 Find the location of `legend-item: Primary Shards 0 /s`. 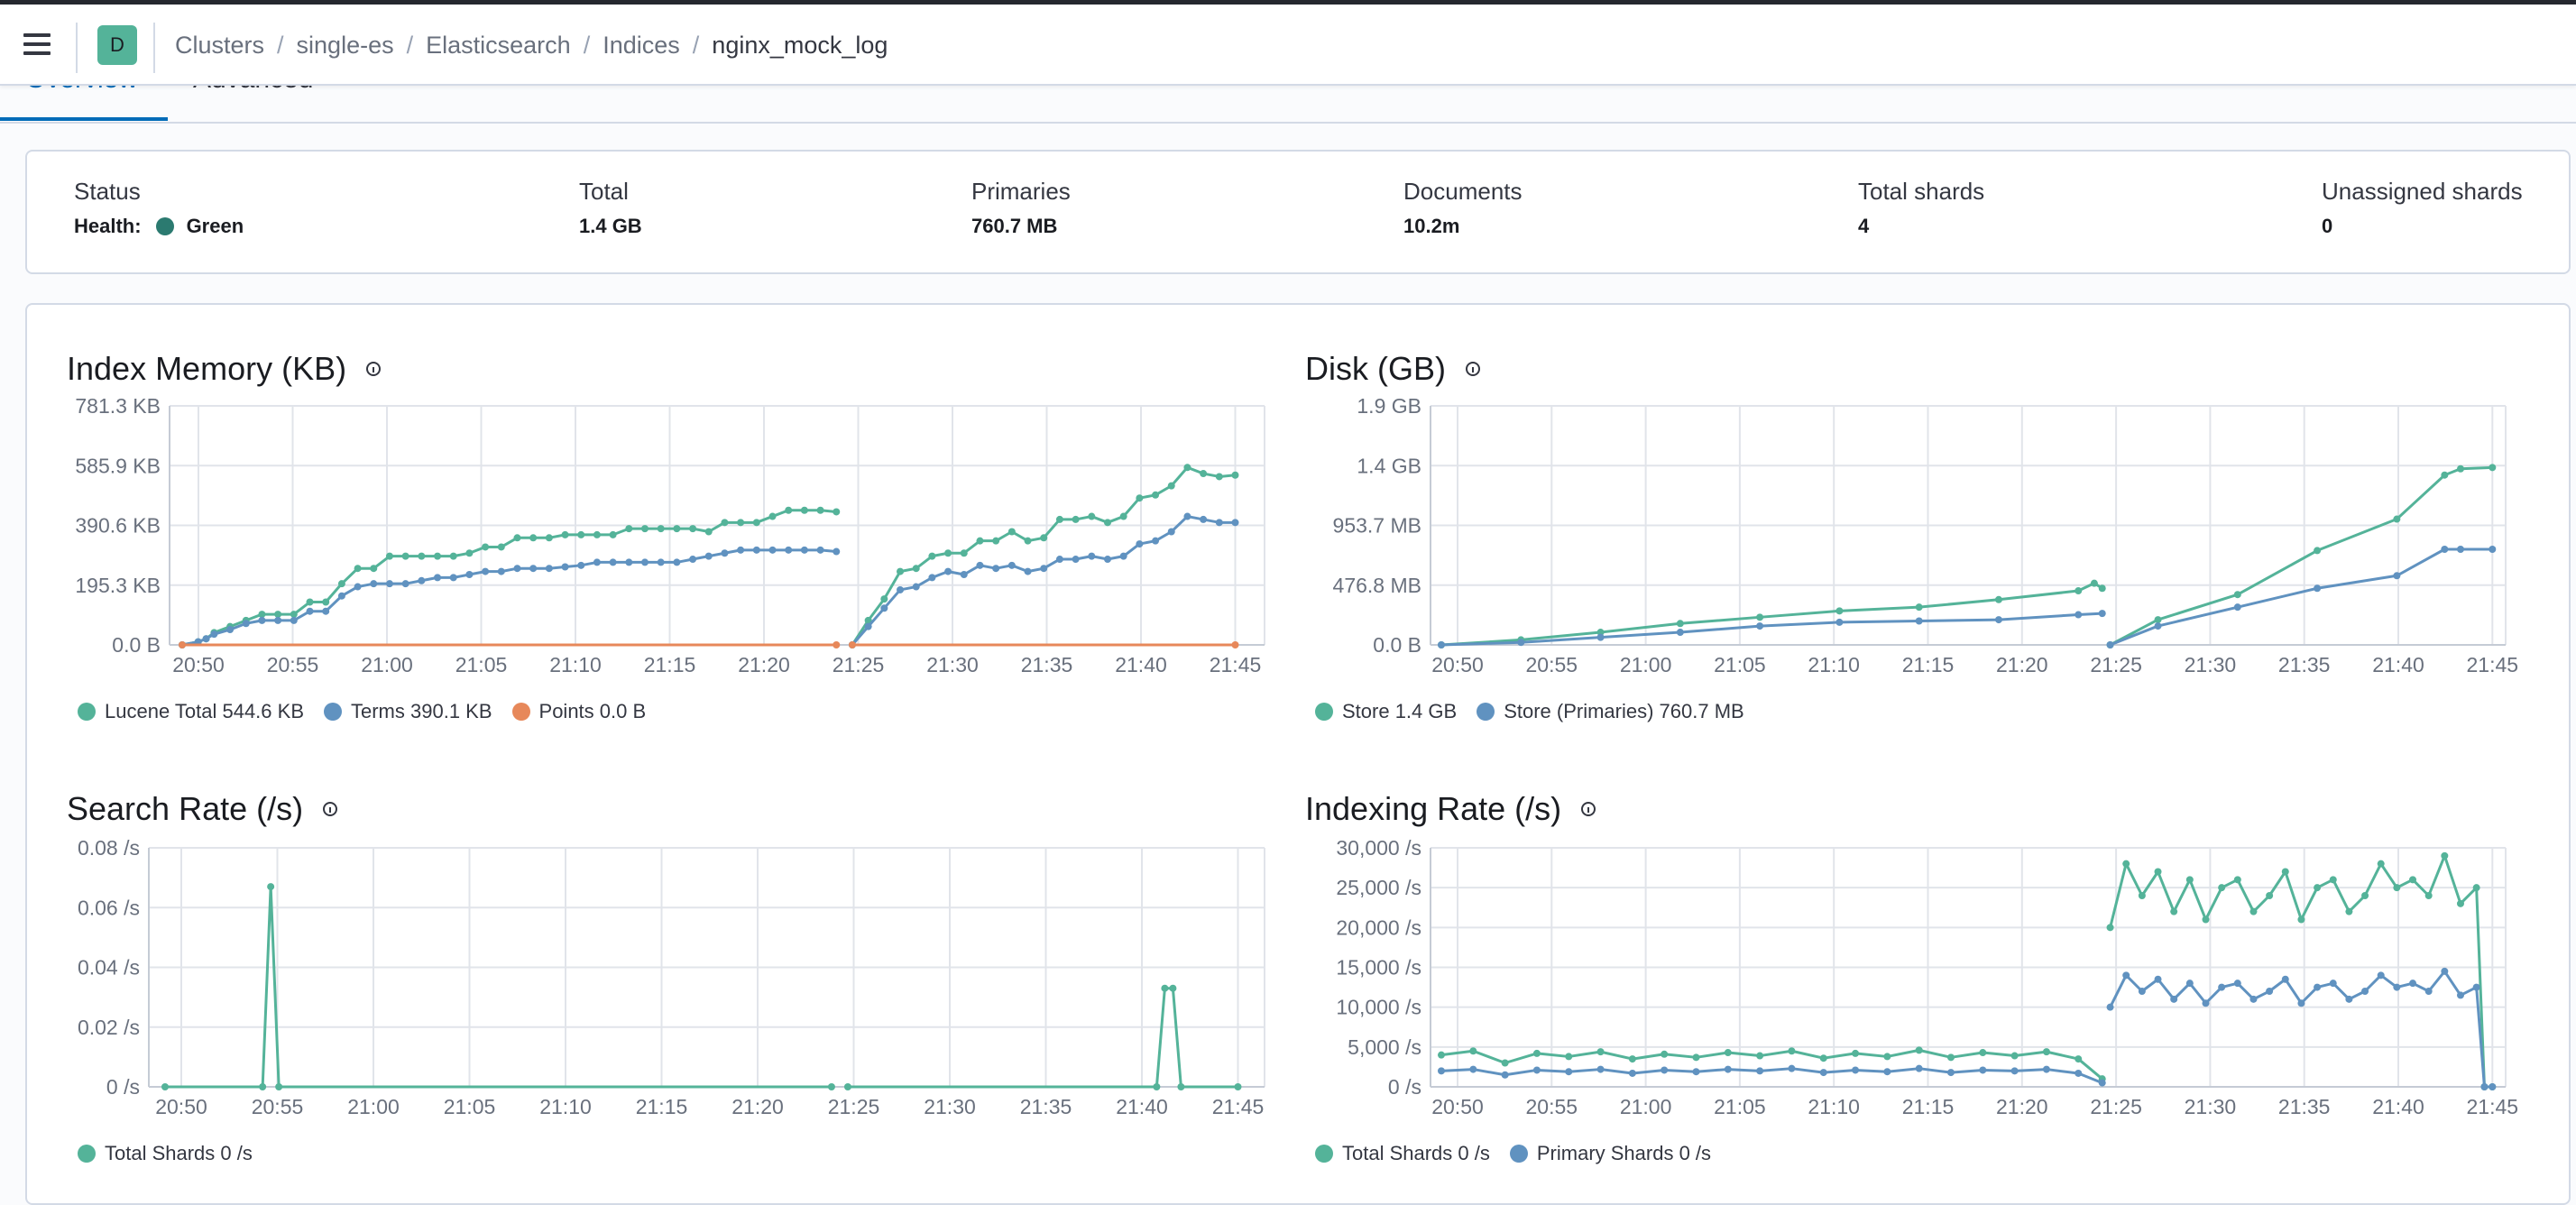

legend-item: Primary Shards 0 /s is located at coordinates (1610, 1153).